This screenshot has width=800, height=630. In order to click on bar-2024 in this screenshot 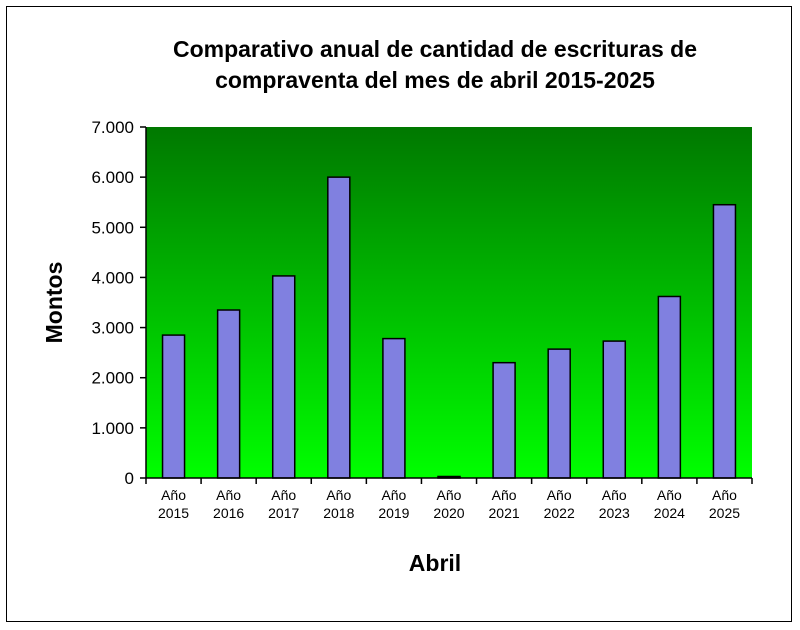, I will do `click(669, 387)`.